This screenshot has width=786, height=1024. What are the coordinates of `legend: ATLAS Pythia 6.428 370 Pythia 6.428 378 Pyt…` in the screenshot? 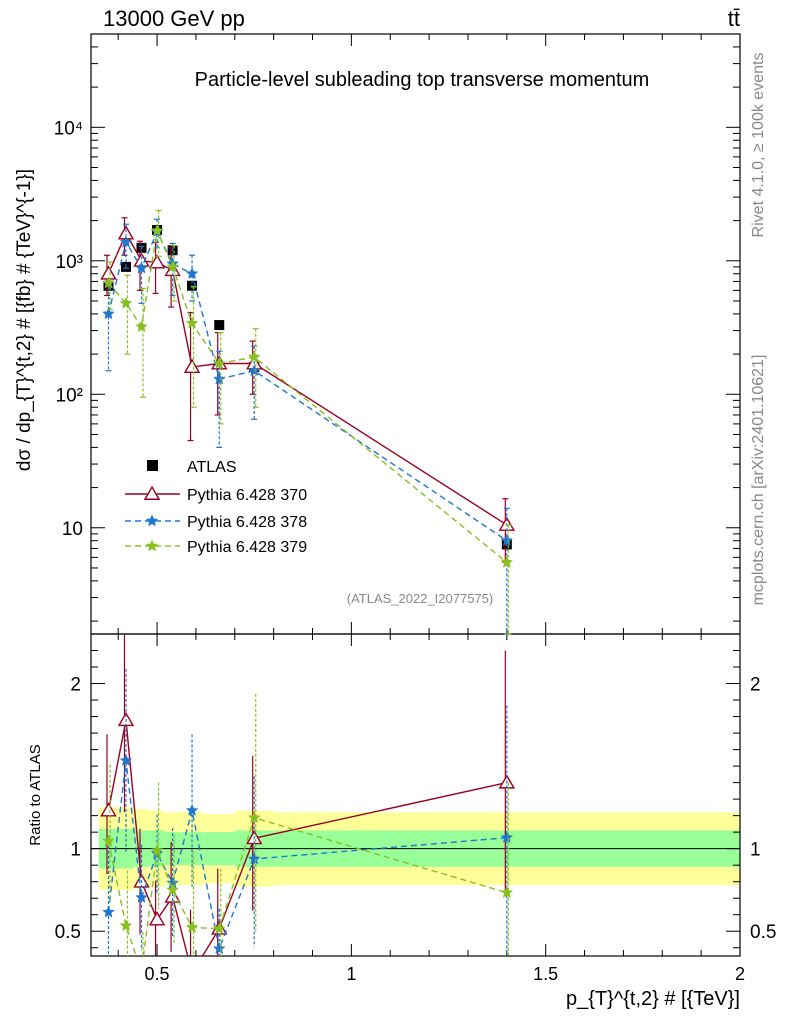 It's located at (216, 507).